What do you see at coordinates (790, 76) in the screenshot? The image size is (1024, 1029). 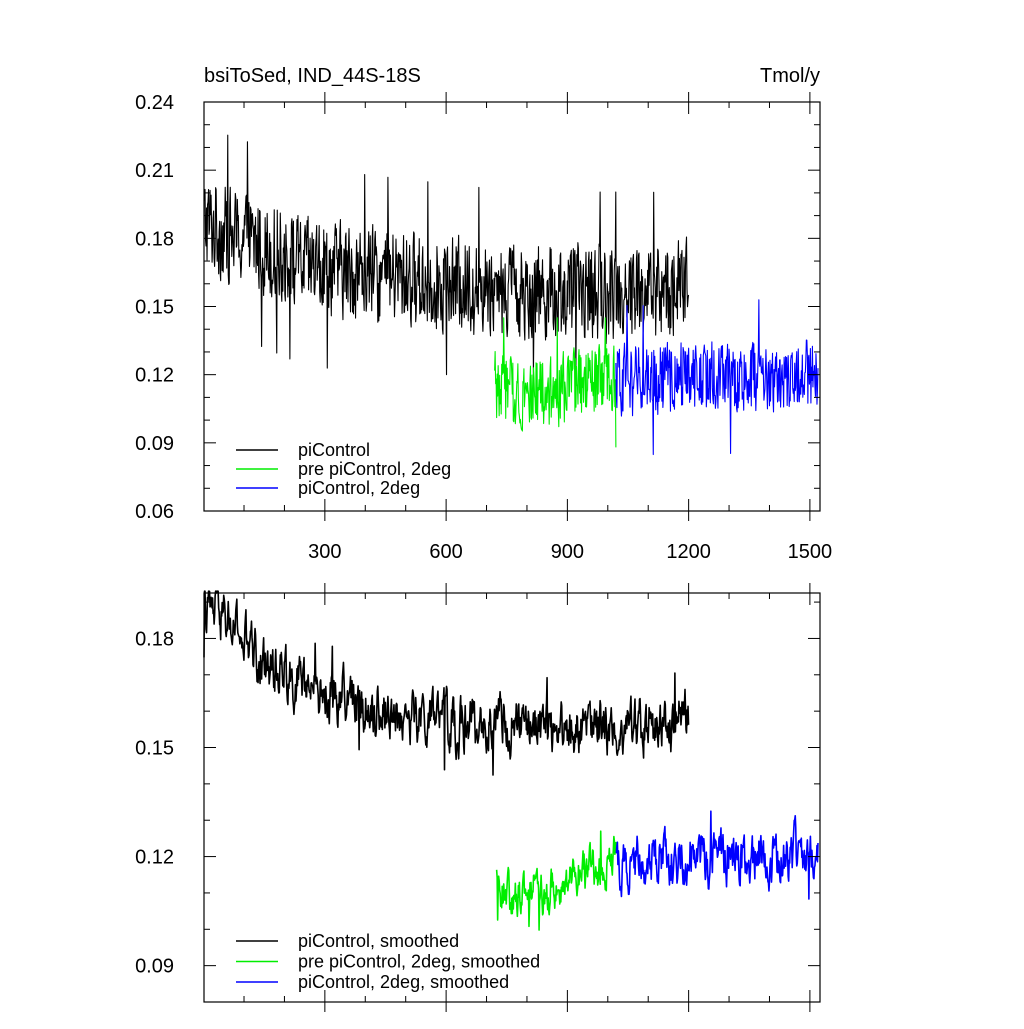 I see `units-label: Tmol/y` at bounding box center [790, 76].